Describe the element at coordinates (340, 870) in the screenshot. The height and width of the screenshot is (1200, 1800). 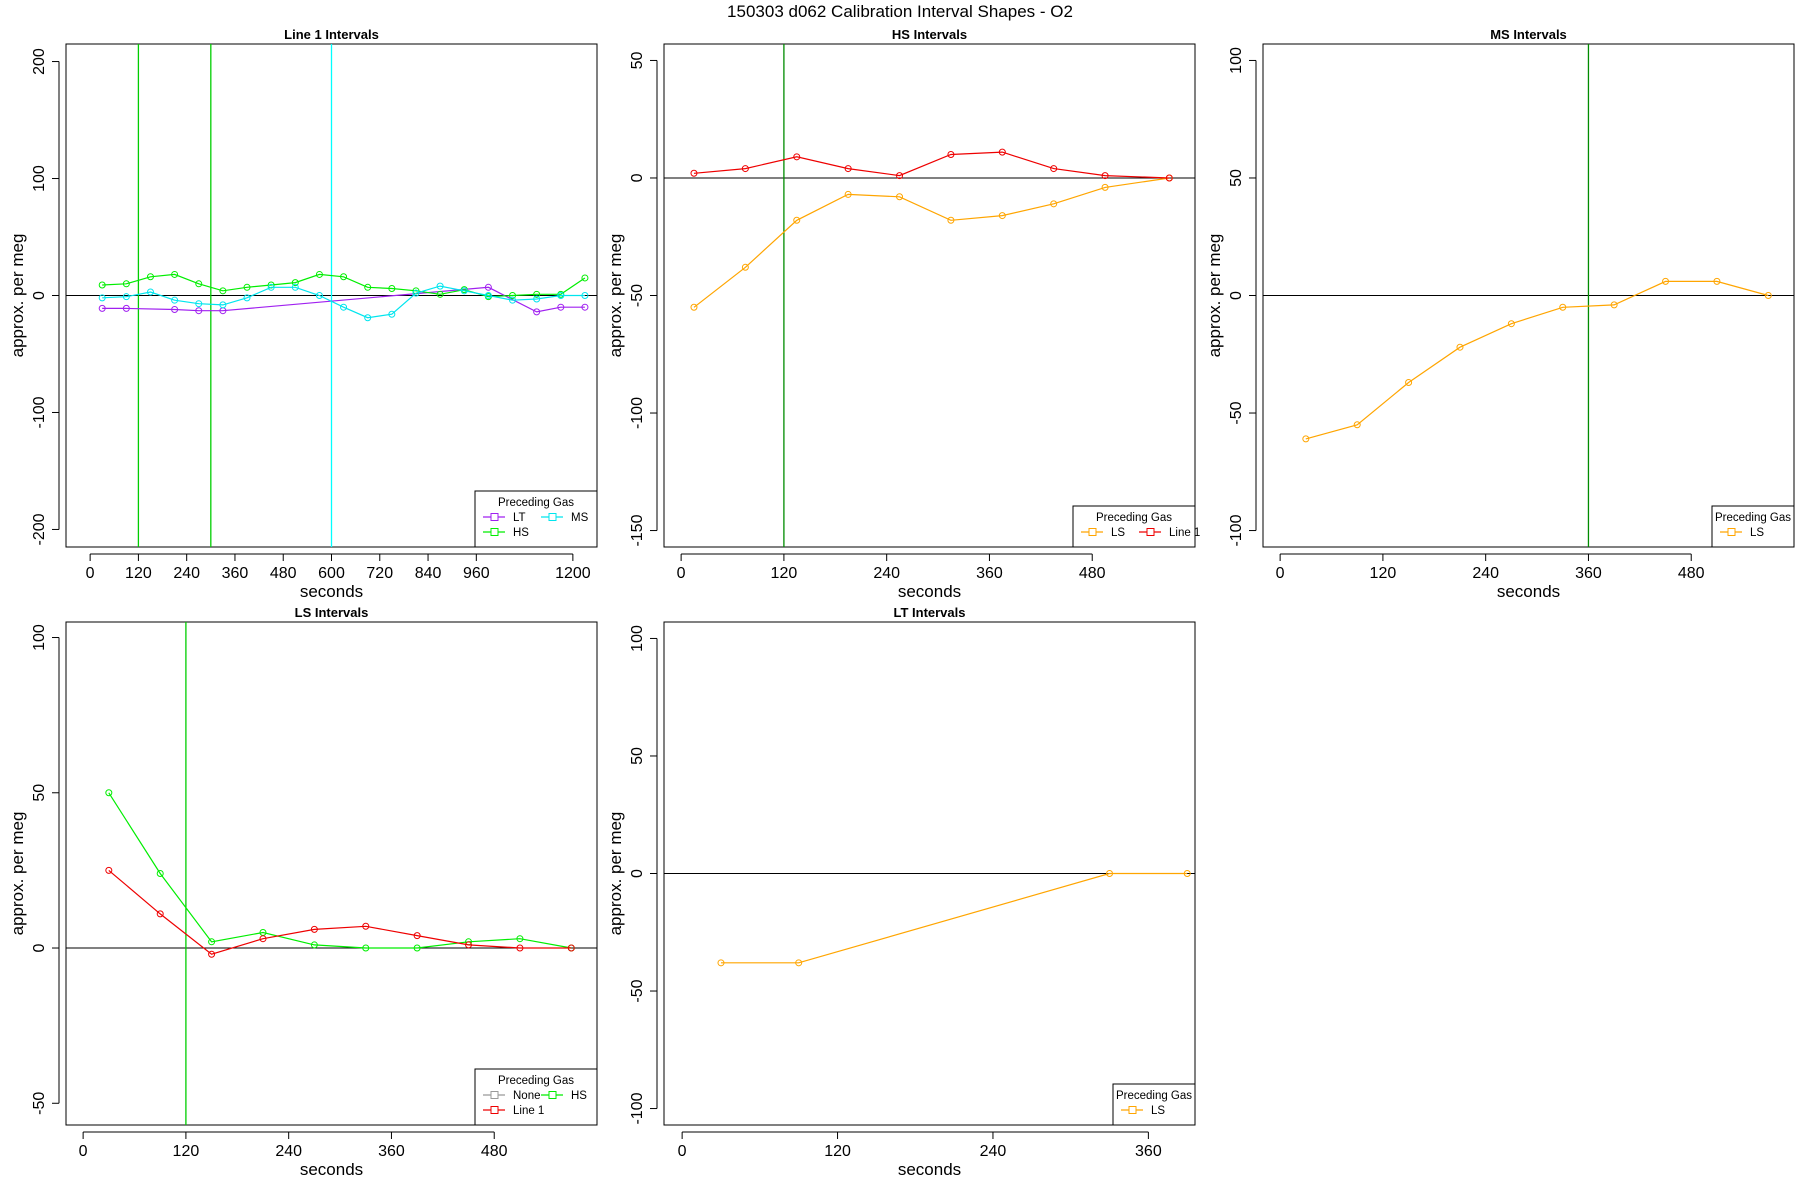
I see `series-hs` at that location.